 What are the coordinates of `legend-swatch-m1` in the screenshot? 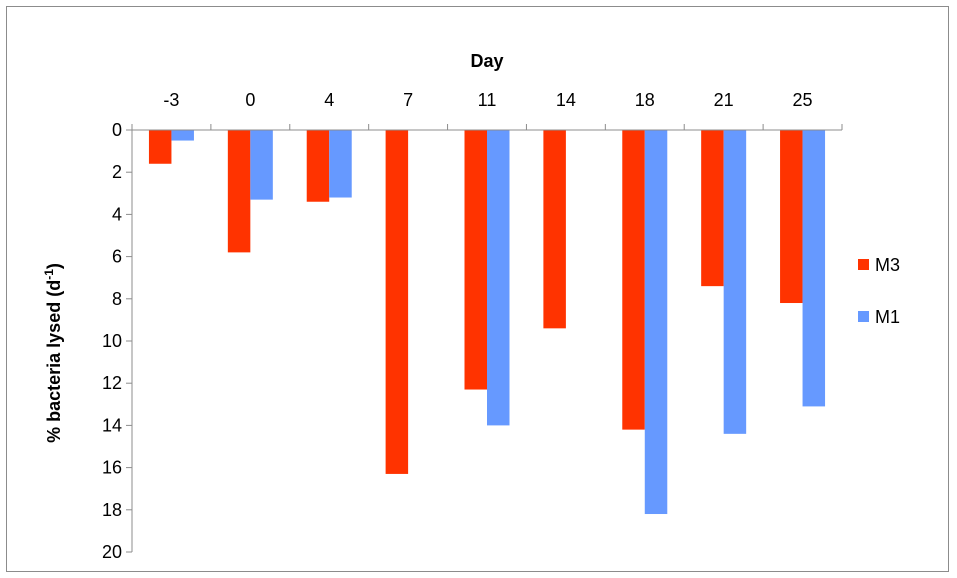 It's located at (863, 316).